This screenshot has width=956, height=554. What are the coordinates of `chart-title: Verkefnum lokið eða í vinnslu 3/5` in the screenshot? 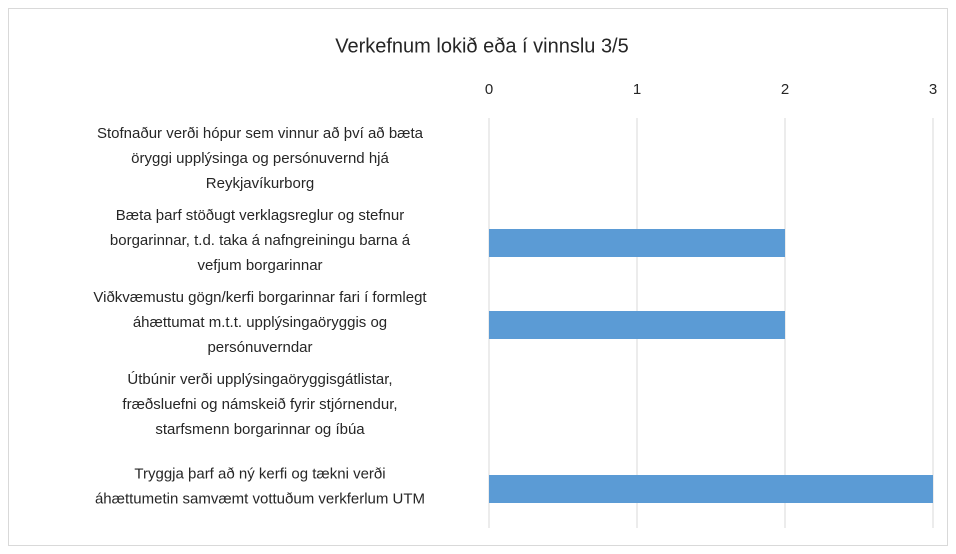 It's located at (482, 46).